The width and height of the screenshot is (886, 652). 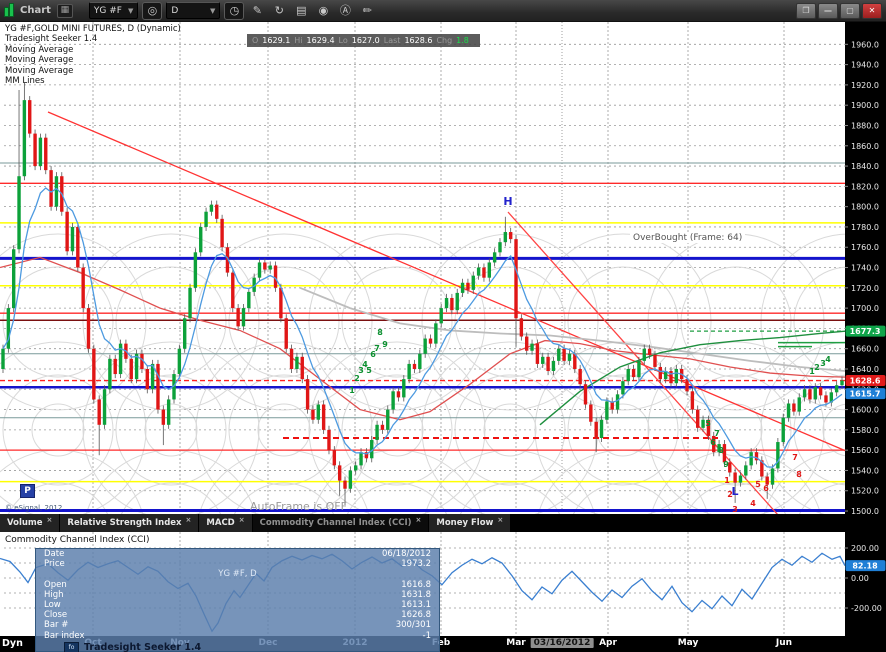 I want to click on tooltip-row: Bar index -1, so click(x=237, y=635).